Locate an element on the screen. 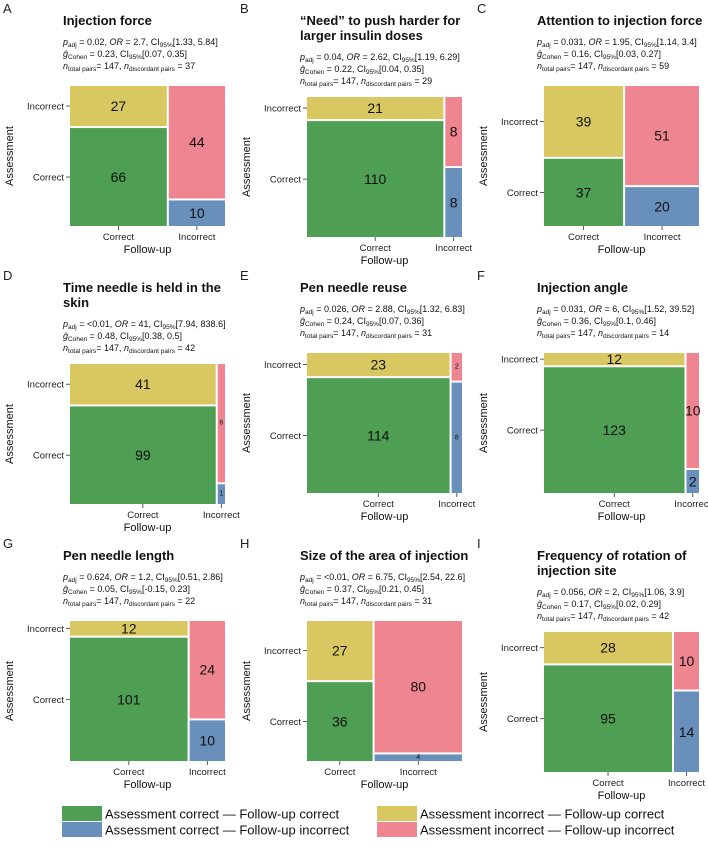  cell-label-cc: 66 is located at coordinates (119, 177).